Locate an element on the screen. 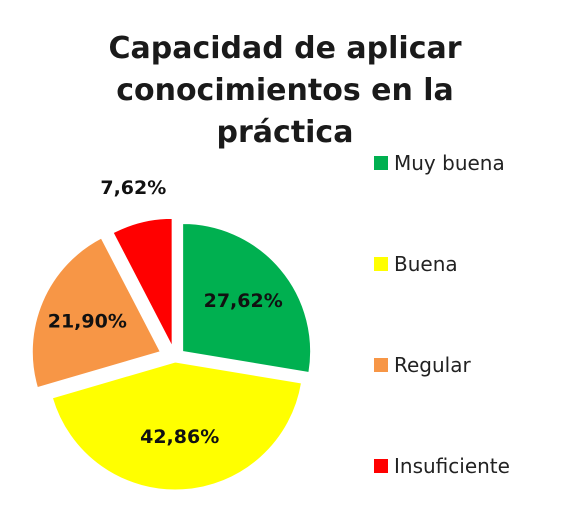 The image size is (562, 522). chart-title-line-2: conocimientos en la is located at coordinates (285, 90).